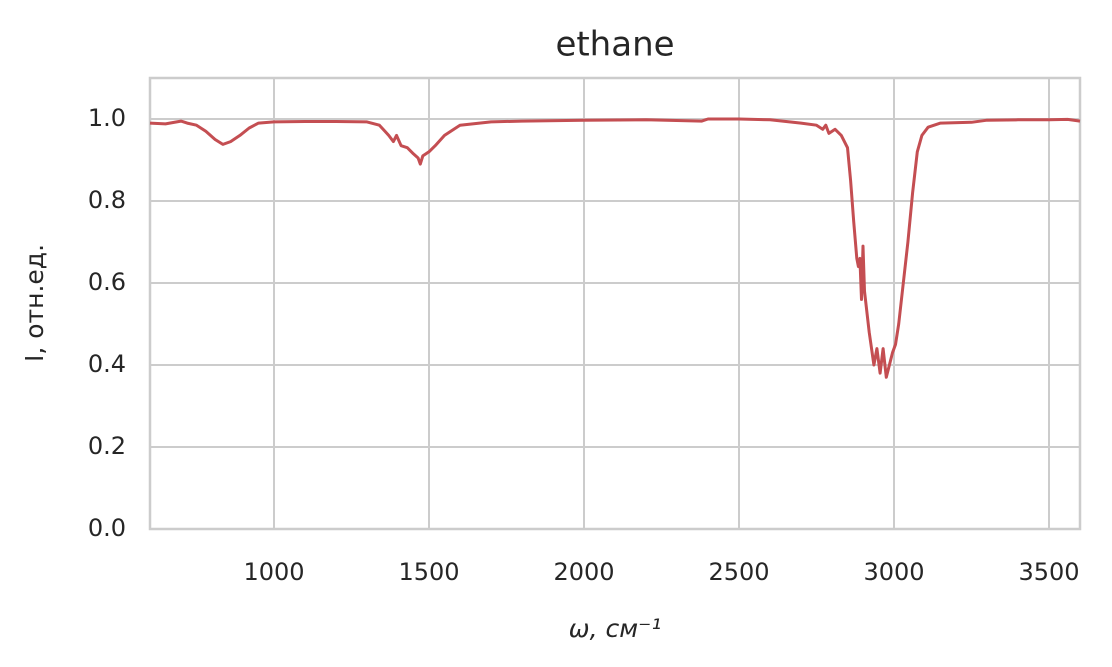  What do you see at coordinates (615, 628) in the screenshot?
I see `x-axis-label: ω, см⁻¹` at bounding box center [615, 628].